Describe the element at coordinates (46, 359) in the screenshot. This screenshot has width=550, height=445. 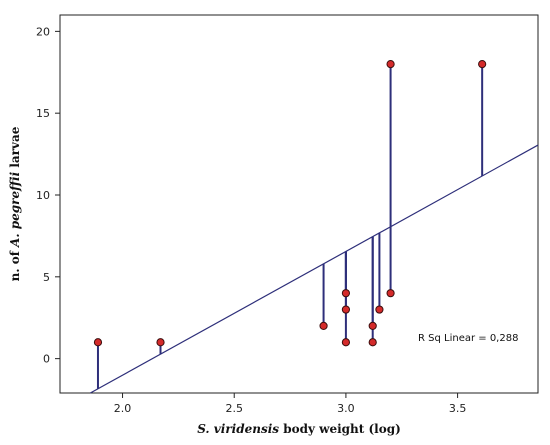
I see `y-tick-label: 0` at that location.